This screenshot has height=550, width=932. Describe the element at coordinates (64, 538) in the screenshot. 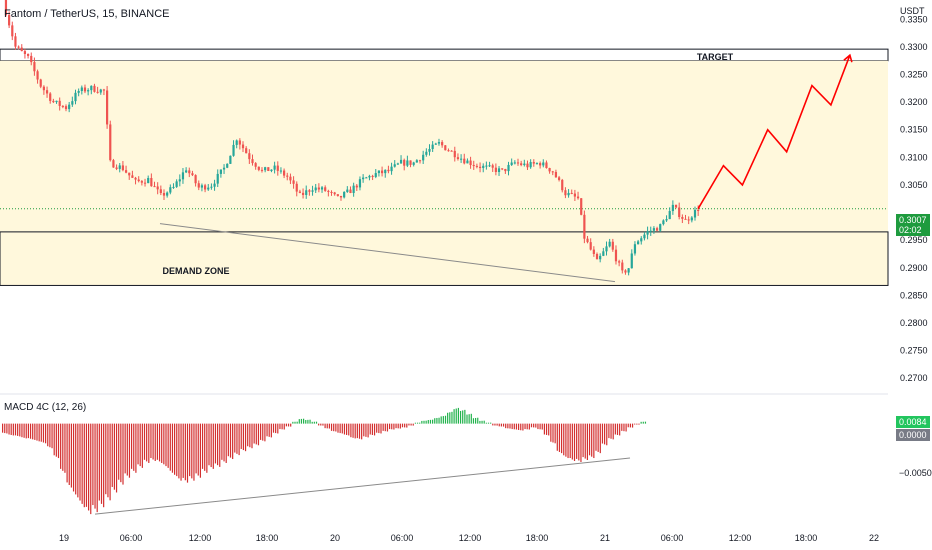

I see `time-tick-label: 19` at that location.